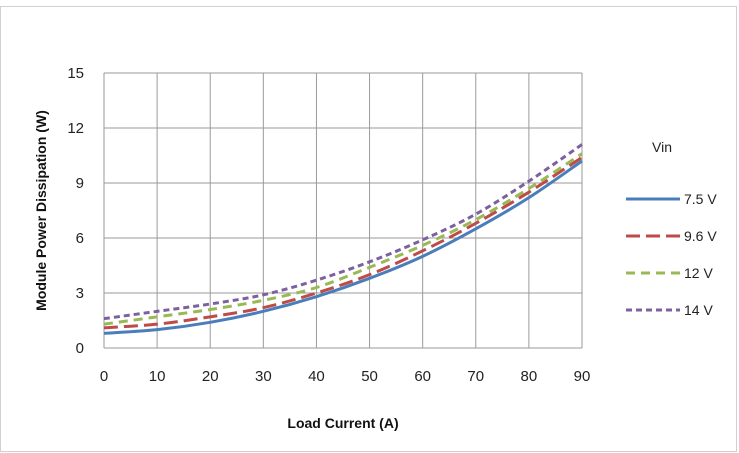 The height and width of the screenshot is (453, 739). I want to click on x-tick-label: 50, so click(369, 376).